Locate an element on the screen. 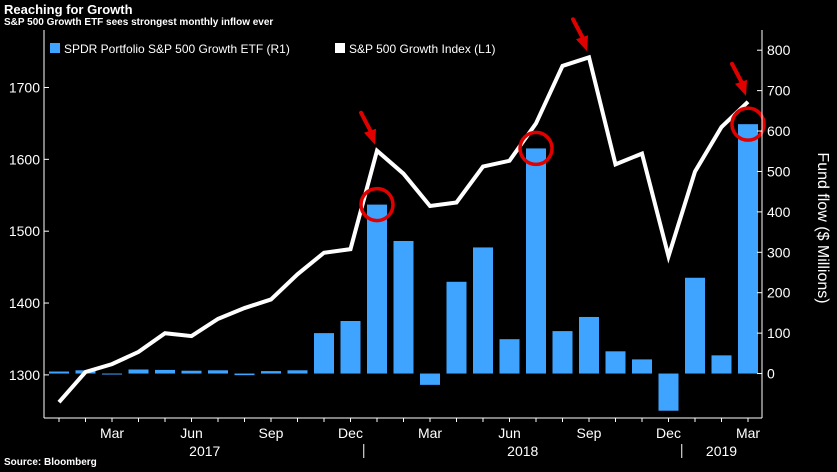 Image resolution: width=837 pixels, height=472 pixels. right-tick-label: 700 is located at coordinates (779, 91).